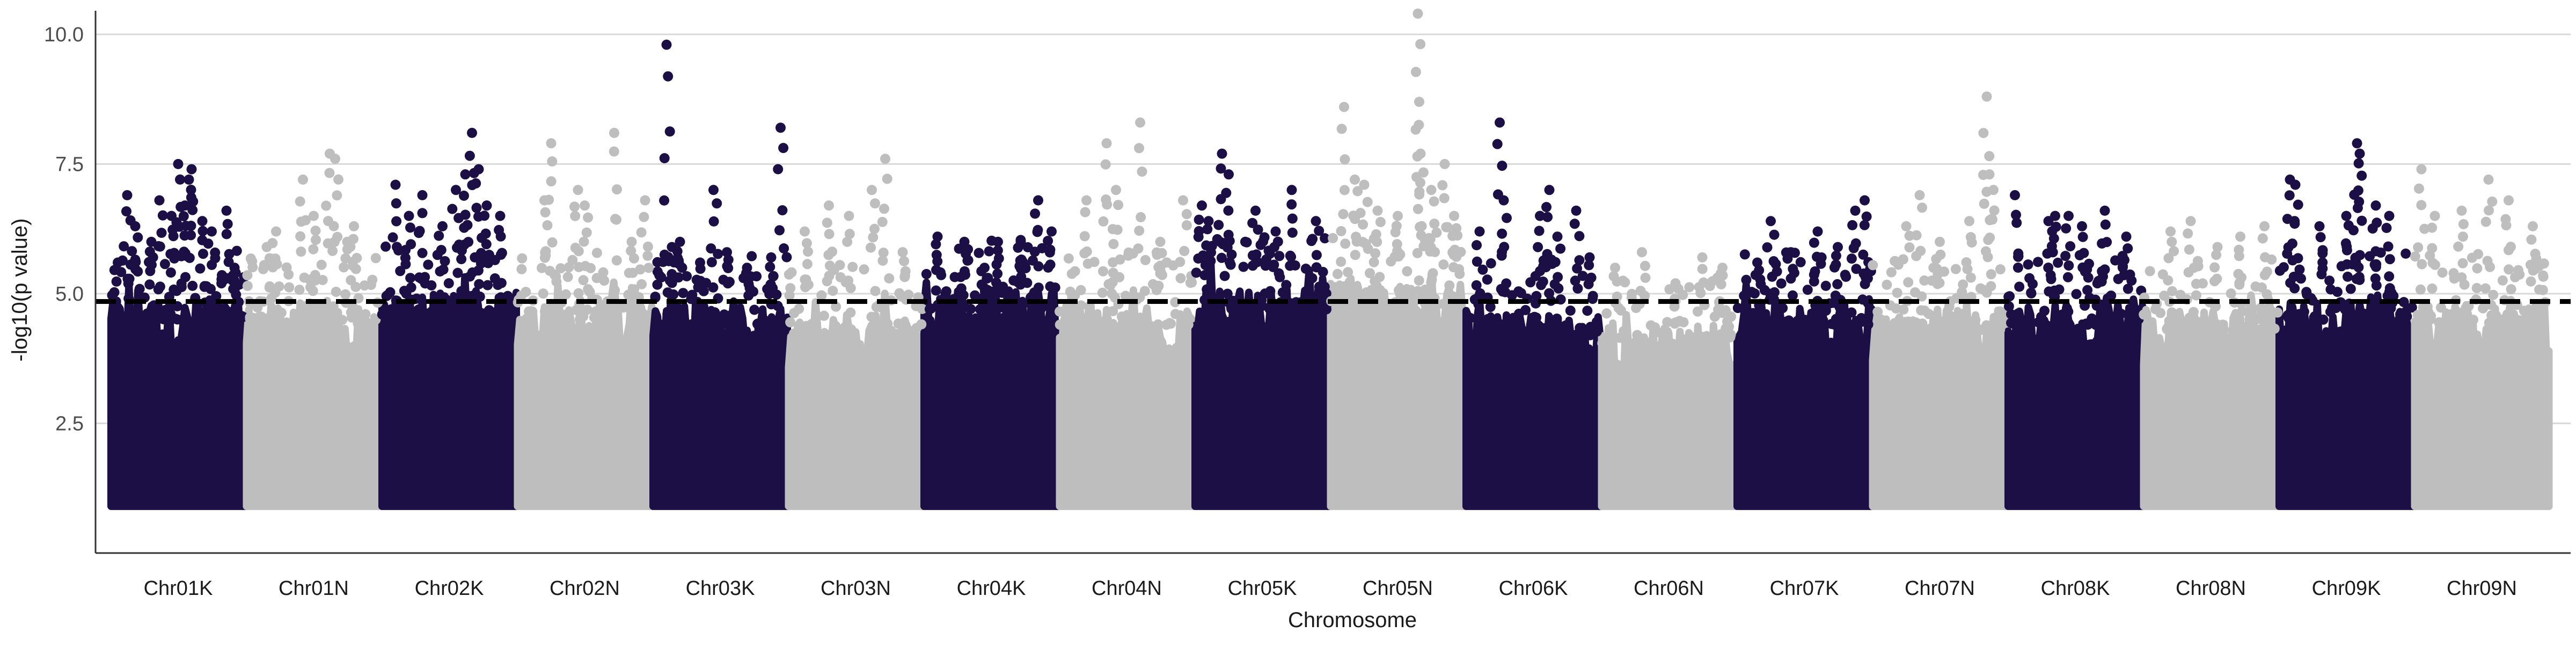 The width and height of the screenshot is (2576, 647). What do you see at coordinates (2075, 588) in the screenshot?
I see `x-tick-label: Chr08K` at bounding box center [2075, 588].